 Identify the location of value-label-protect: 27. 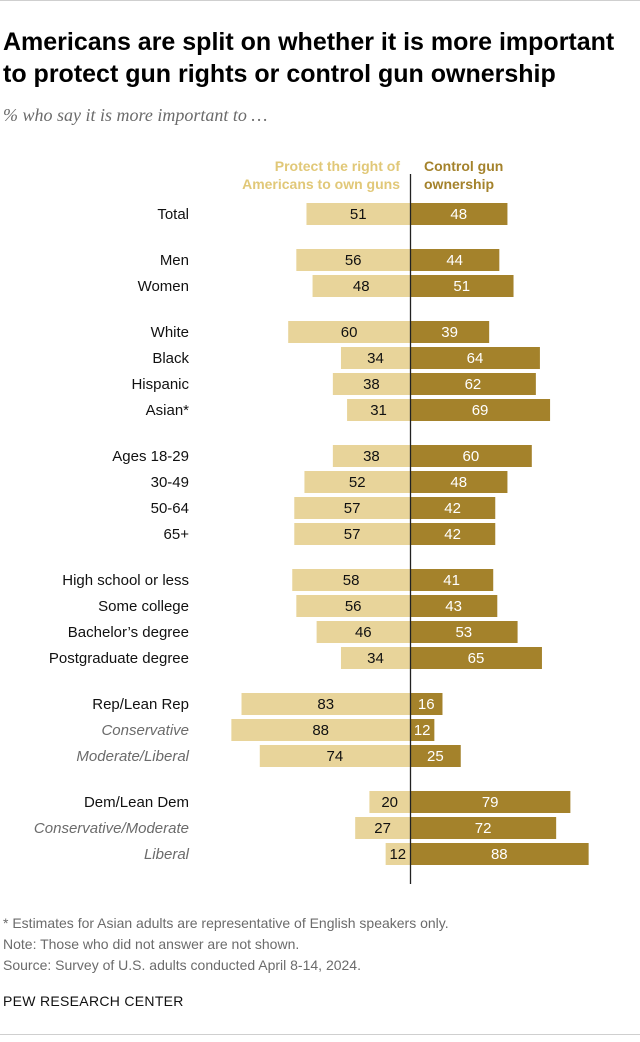
(382, 828).